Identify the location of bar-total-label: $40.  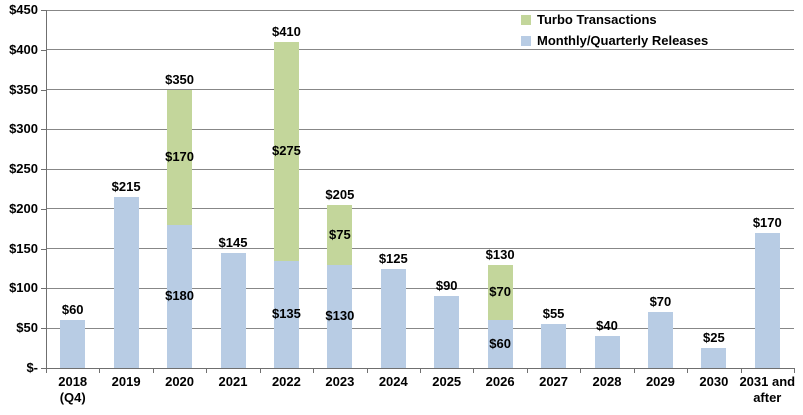
(607, 326).